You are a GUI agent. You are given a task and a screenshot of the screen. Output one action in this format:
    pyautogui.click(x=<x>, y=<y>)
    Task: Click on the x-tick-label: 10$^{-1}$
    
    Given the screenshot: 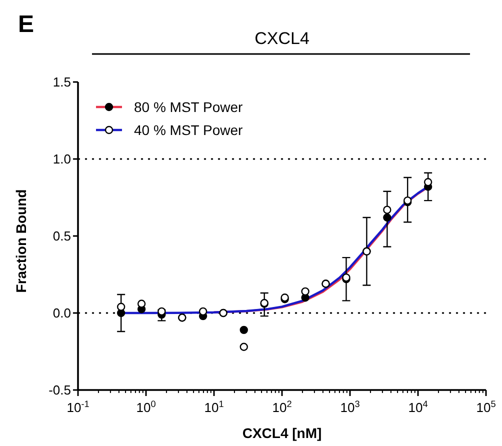 What is the action you would take?
    pyautogui.click(x=78, y=407)
    